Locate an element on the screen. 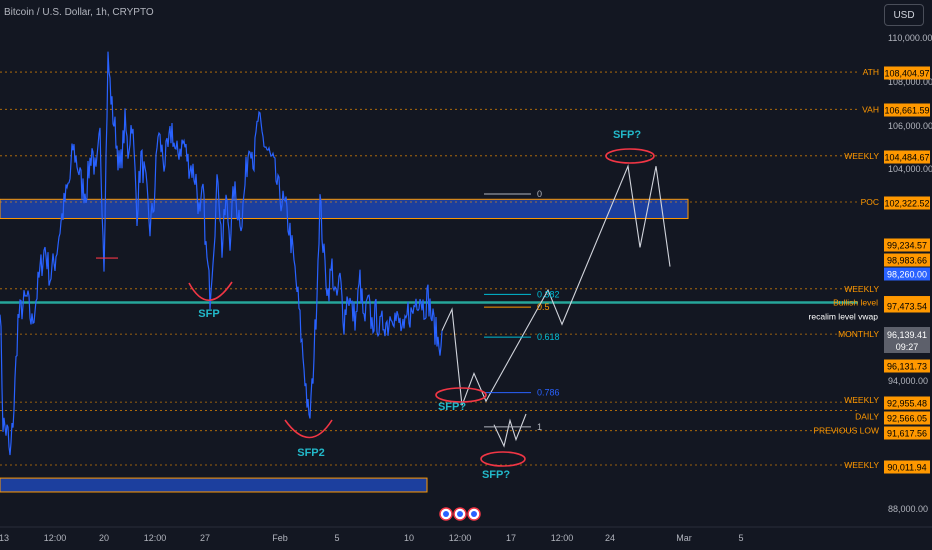 This screenshot has height=550, width=932. sfp-annotation: SFP is located at coordinates (208, 314).